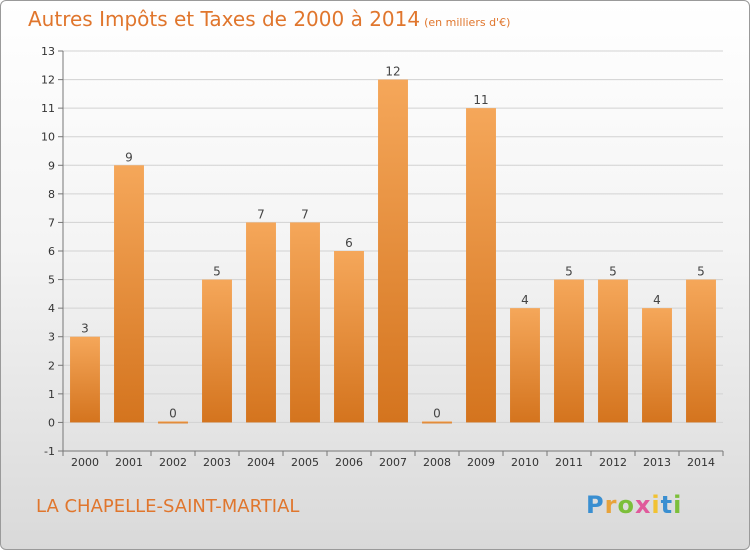 The width and height of the screenshot is (750, 550). What do you see at coordinates (611, 505) in the screenshot?
I see `logo-letter: r` at bounding box center [611, 505].